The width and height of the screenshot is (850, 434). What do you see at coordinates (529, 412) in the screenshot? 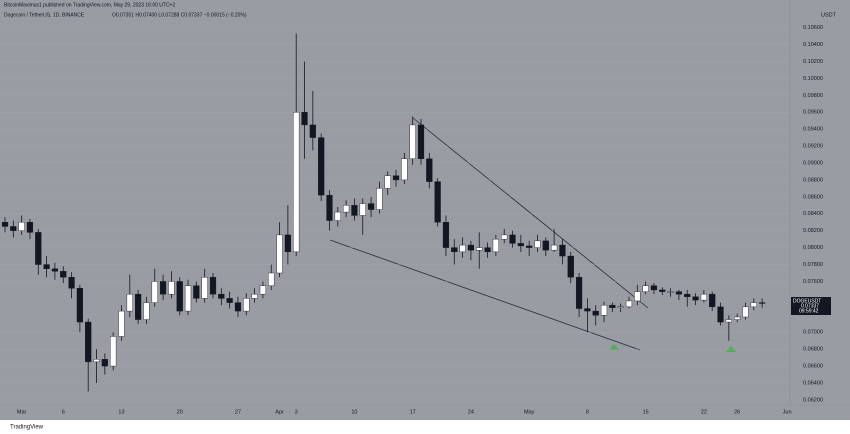
I see `x-tick-label: May` at bounding box center [529, 412].